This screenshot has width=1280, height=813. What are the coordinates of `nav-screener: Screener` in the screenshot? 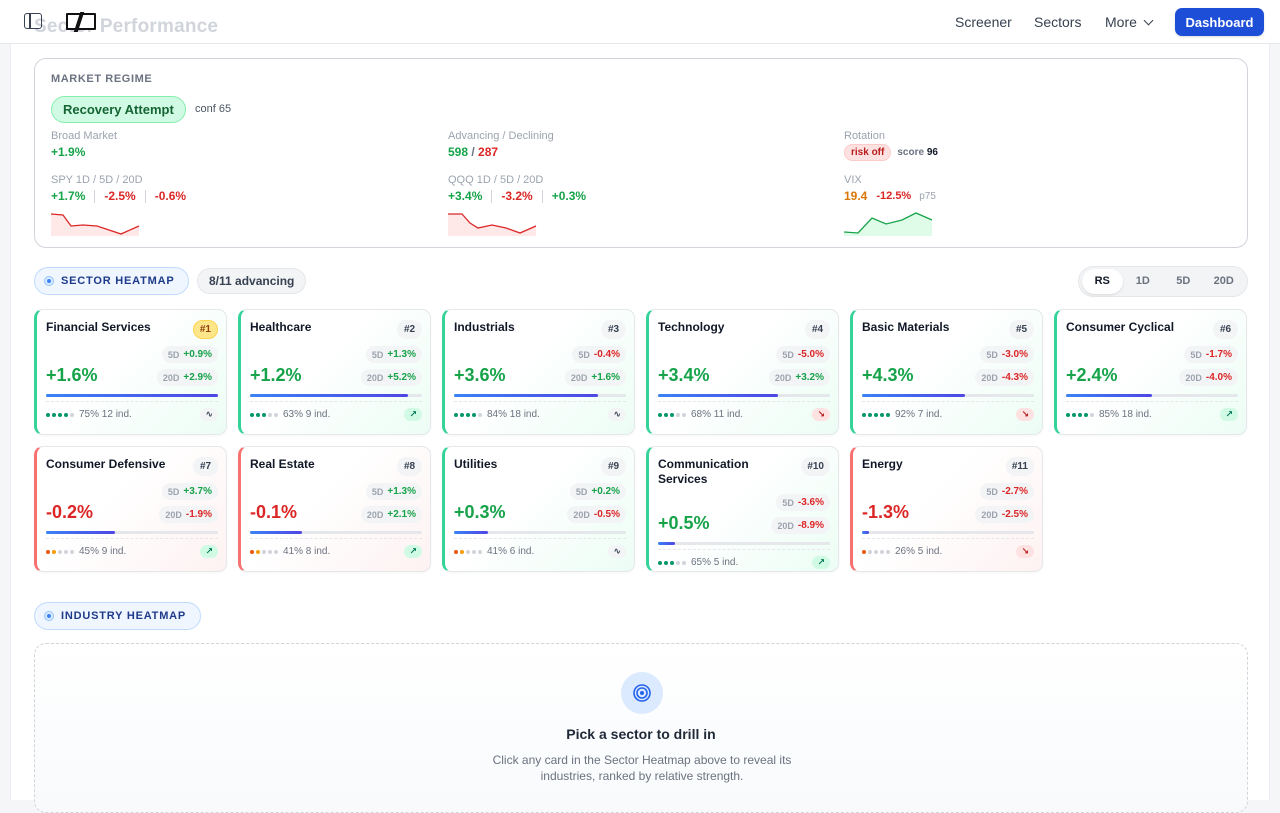 It's located at (983, 22).